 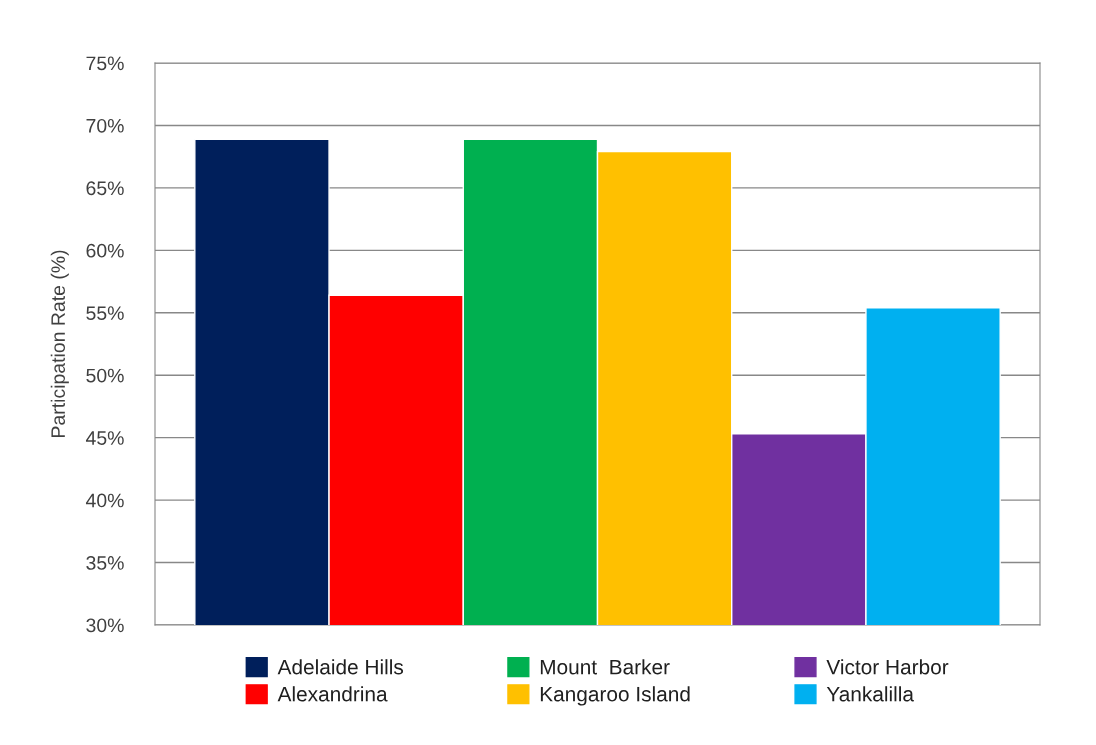 What do you see at coordinates (105, 63) in the screenshot?
I see `y-tick-label: 75%` at bounding box center [105, 63].